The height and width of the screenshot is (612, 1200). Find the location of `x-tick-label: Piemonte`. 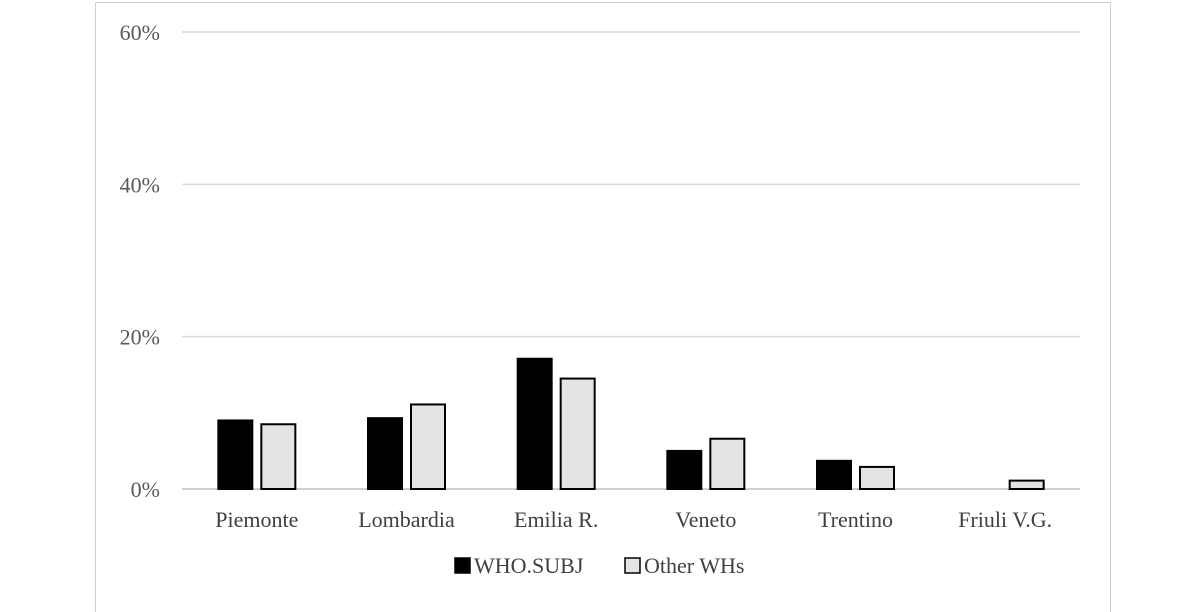

x-tick-label: Piemonte is located at coordinates (256, 519).